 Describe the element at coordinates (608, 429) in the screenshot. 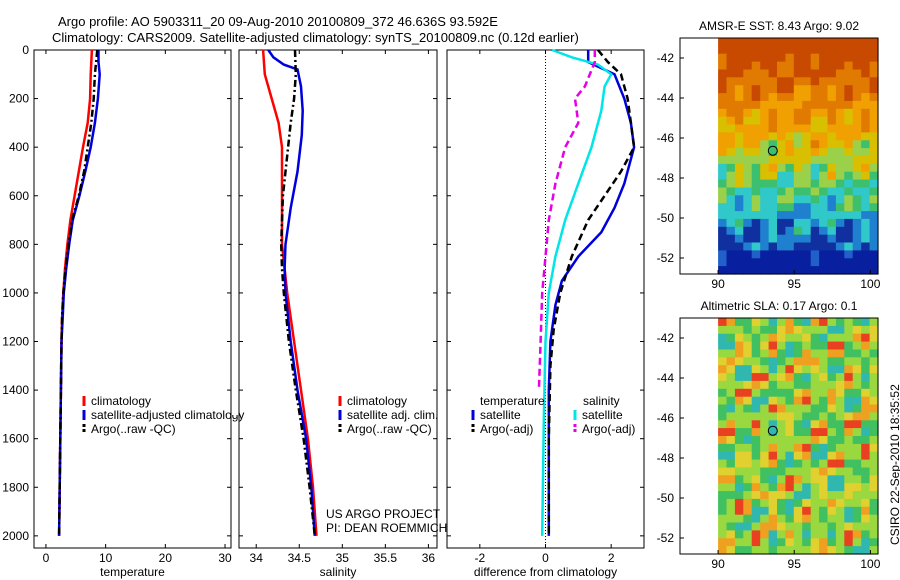

I see `diff-legend-4-label: Argo(-adj)` at that location.